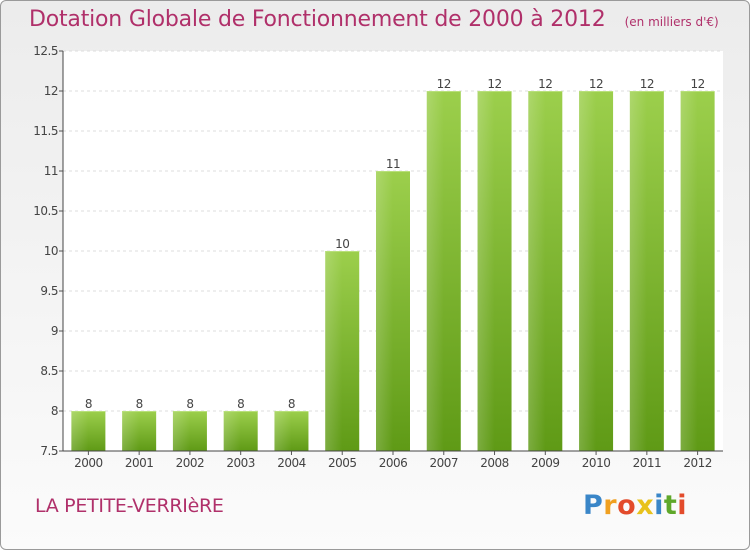 The width and height of the screenshot is (750, 550). What do you see at coordinates (49, 371) in the screenshot?
I see `y-tick-label: 8.5` at bounding box center [49, 371].